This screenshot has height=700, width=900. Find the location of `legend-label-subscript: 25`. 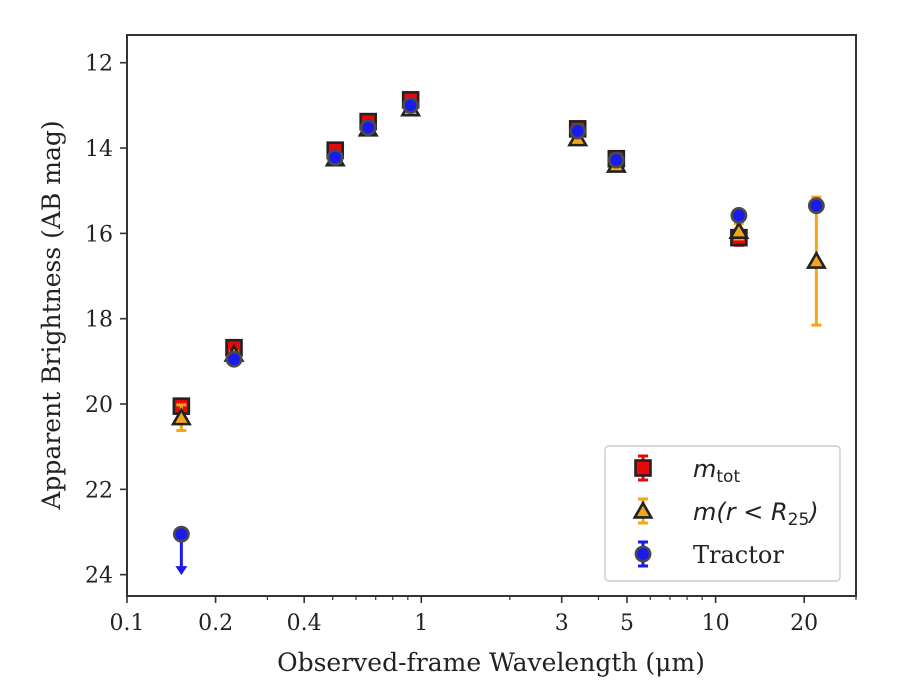

legend-label-subscript: 25 is located at coordinates (799, 520).